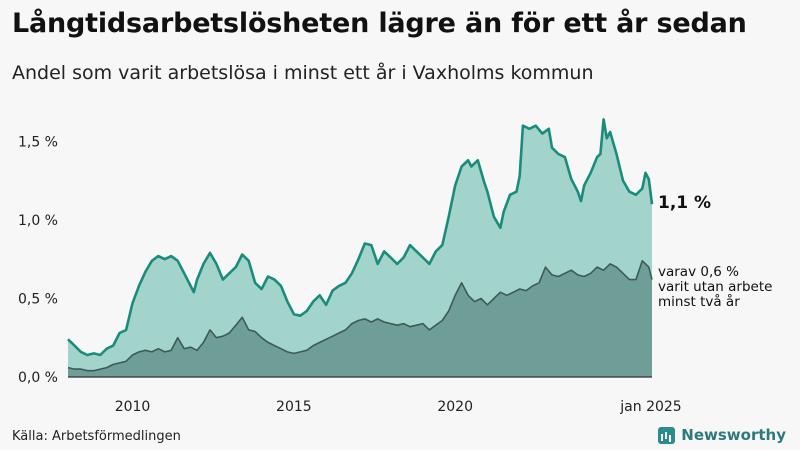  I want to click on newsworthy-logo: Newsworthy, so click(722, 435).